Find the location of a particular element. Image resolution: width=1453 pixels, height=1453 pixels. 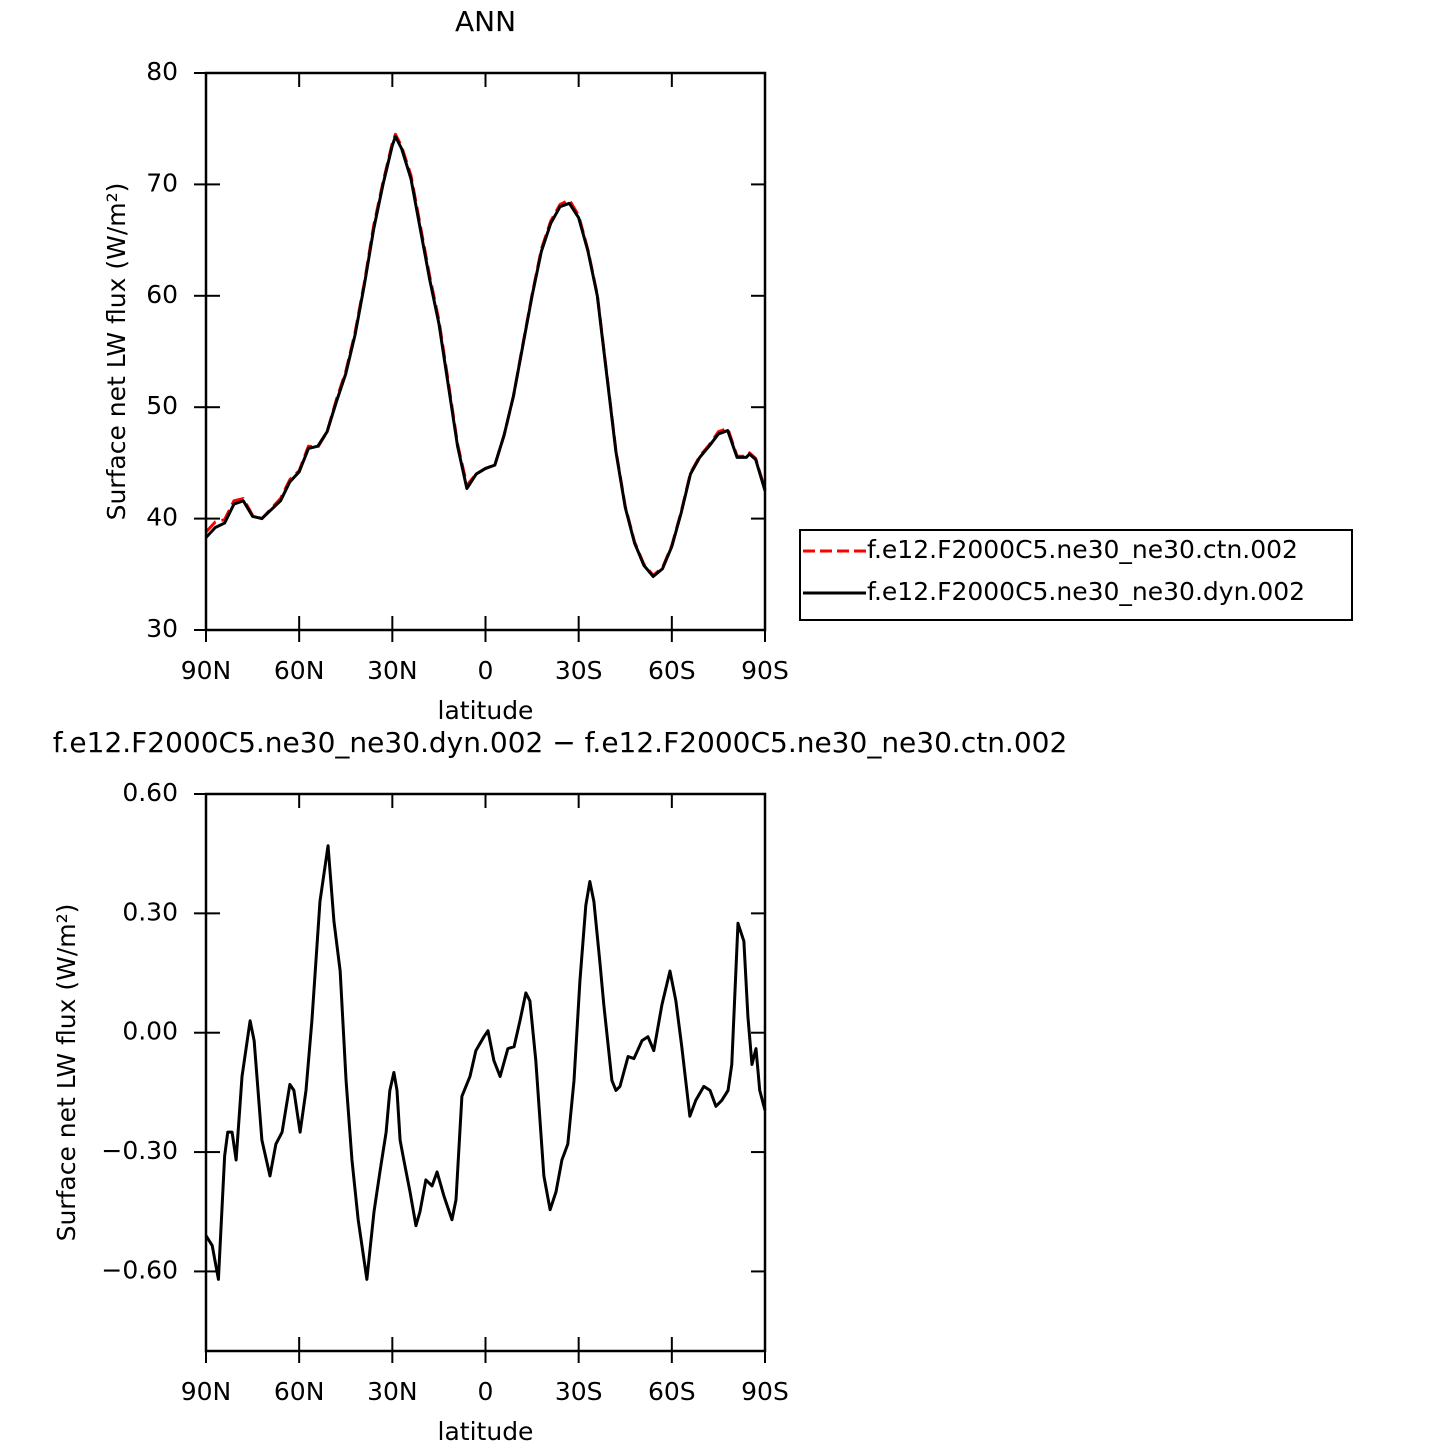

y-tick-label: 30 is located at coordinates (162, 628).